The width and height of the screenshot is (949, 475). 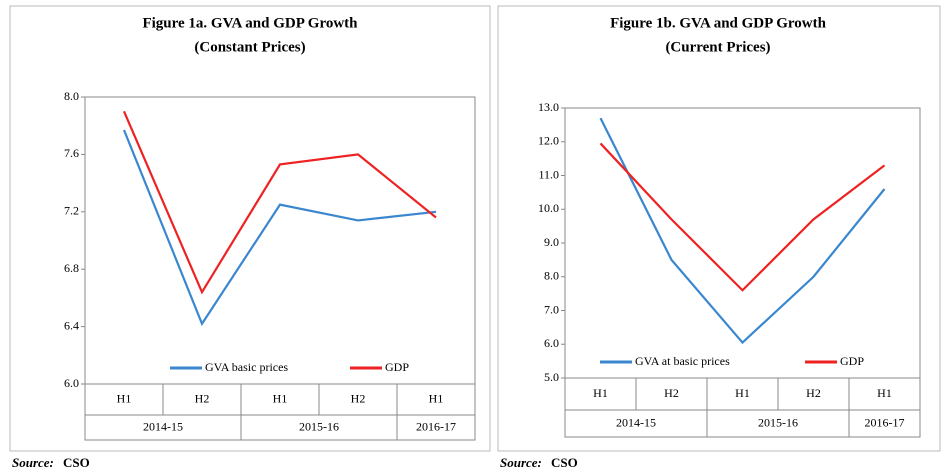 I want to click on legend-label: GVA basic prices, so click(x=246, y=367).